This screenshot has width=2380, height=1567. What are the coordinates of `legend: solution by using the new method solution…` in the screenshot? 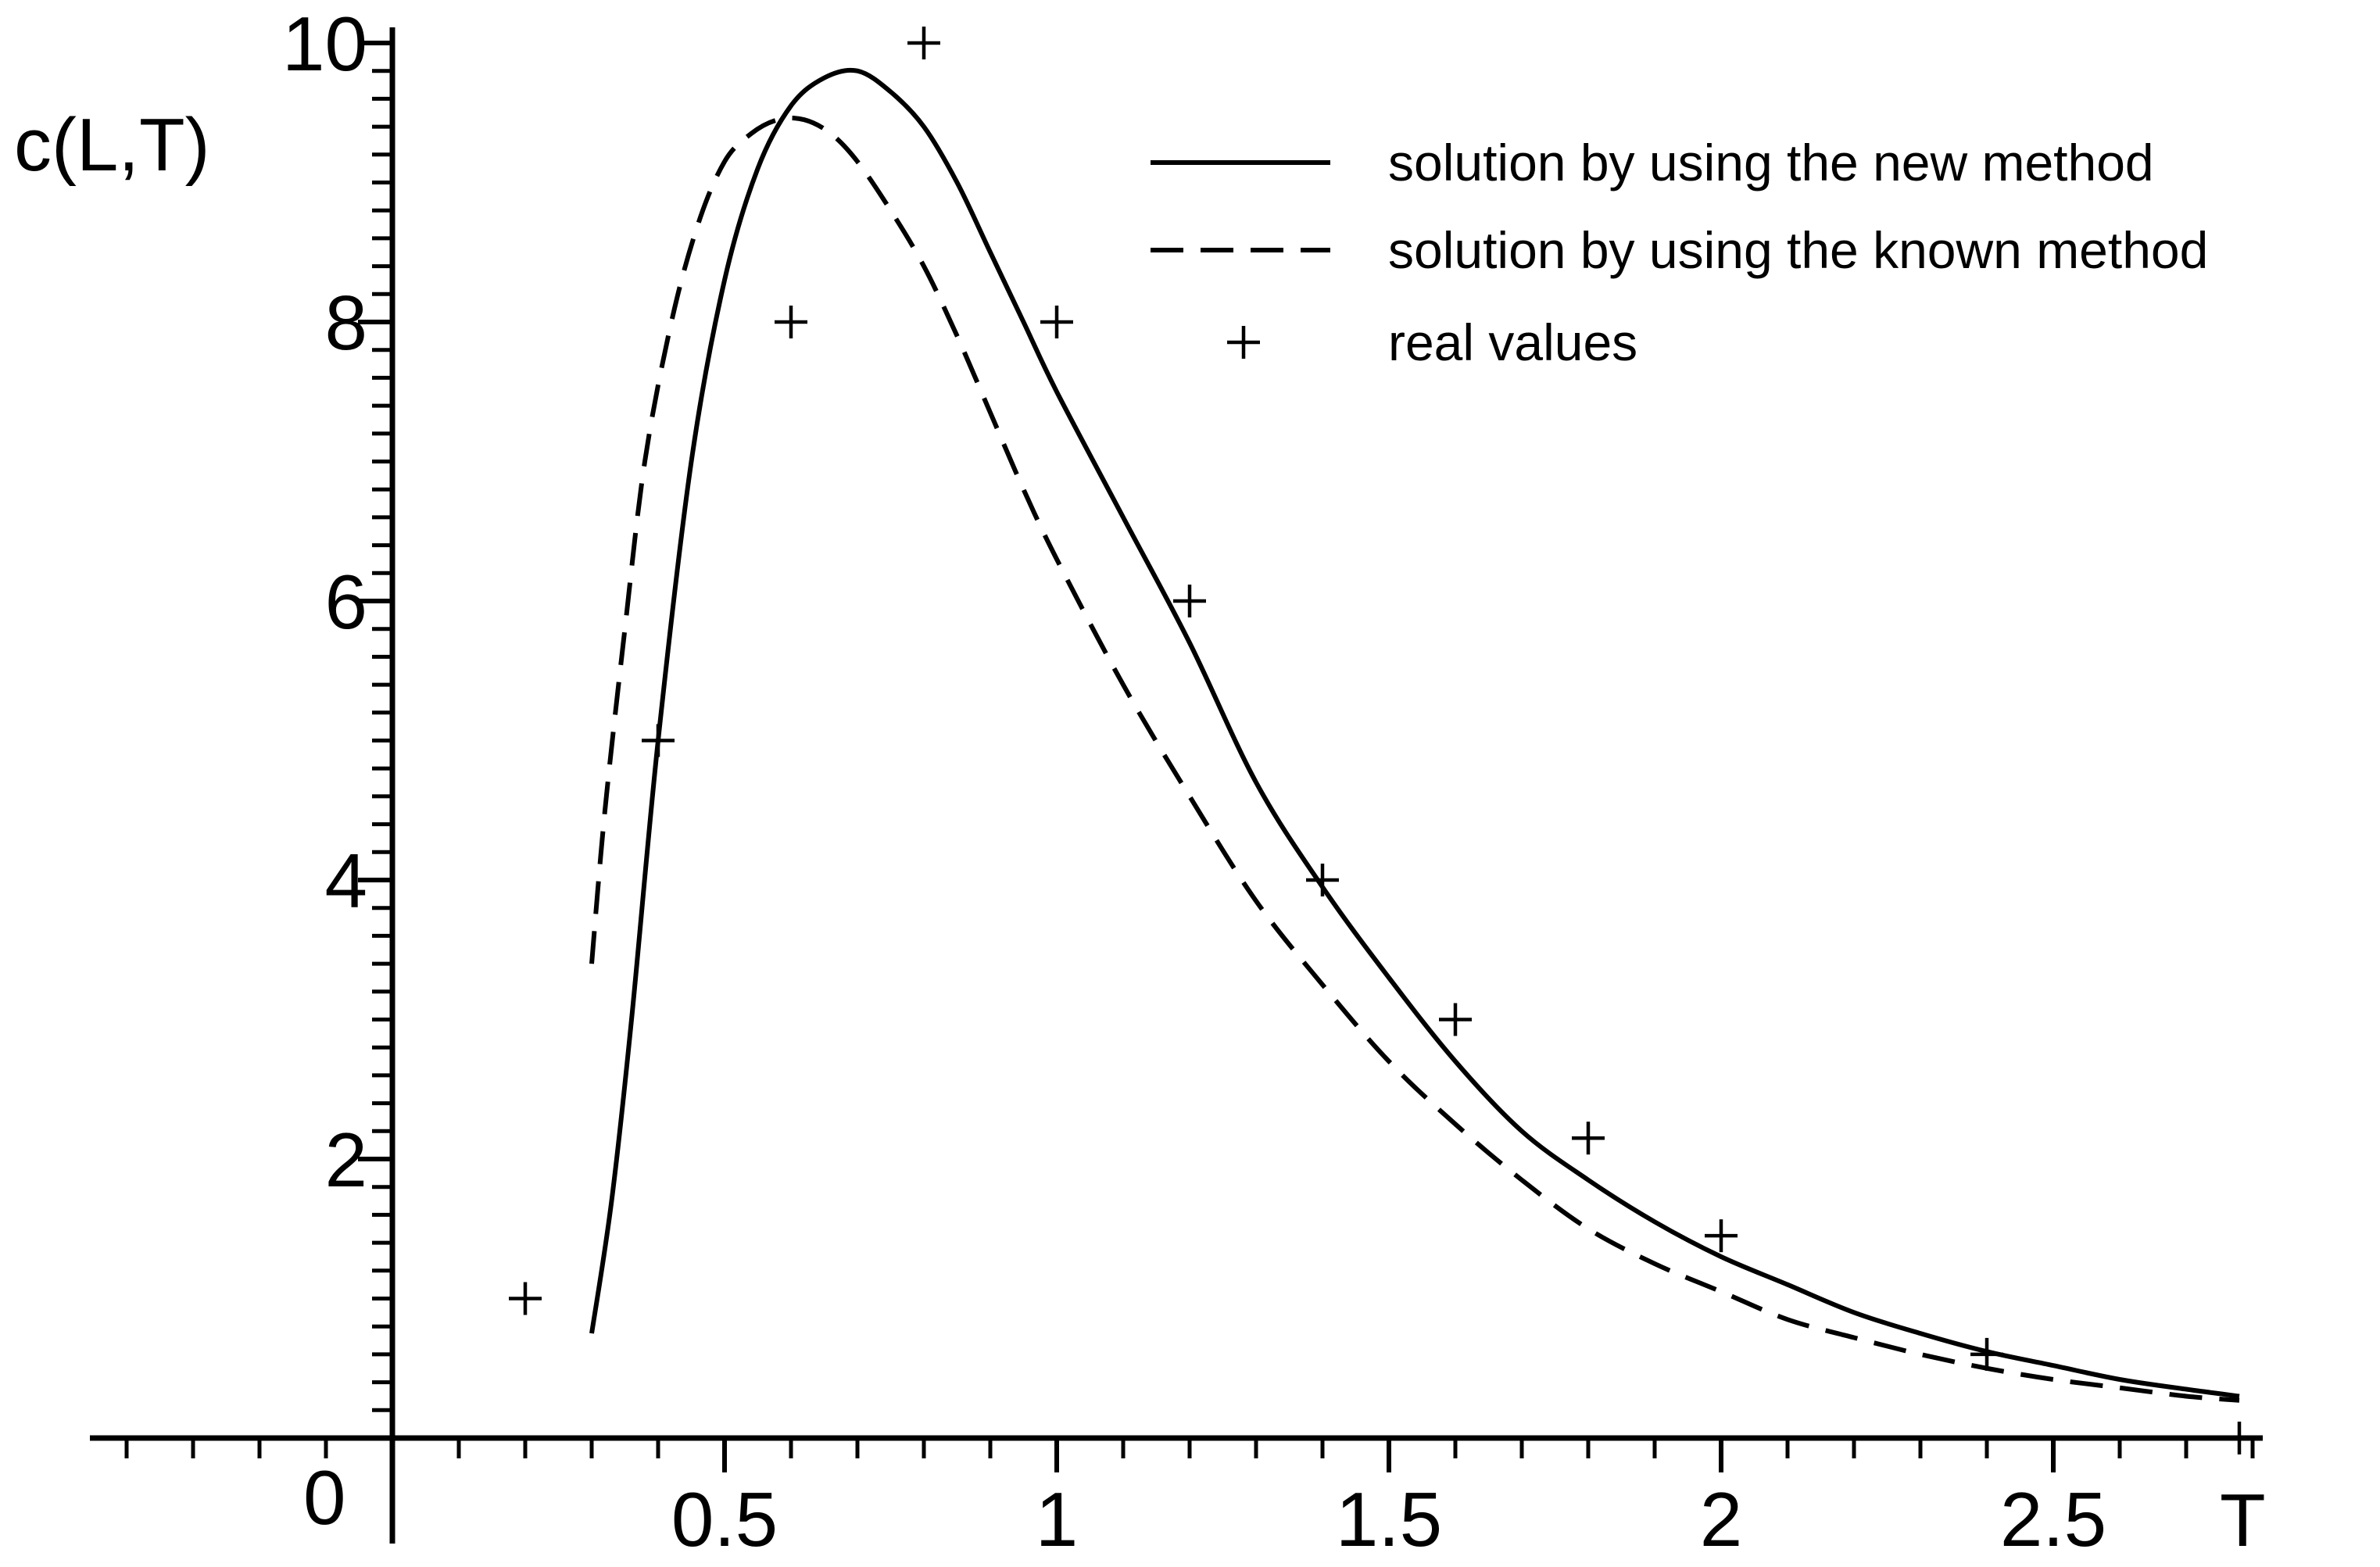 It's located at (1679, 252).